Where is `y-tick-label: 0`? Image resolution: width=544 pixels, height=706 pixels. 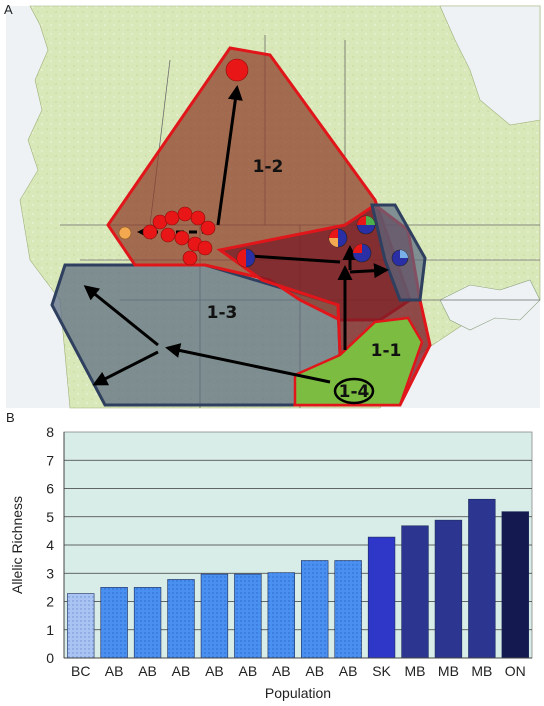
y-tick-label: 0 is located at coordinates (50, 658).